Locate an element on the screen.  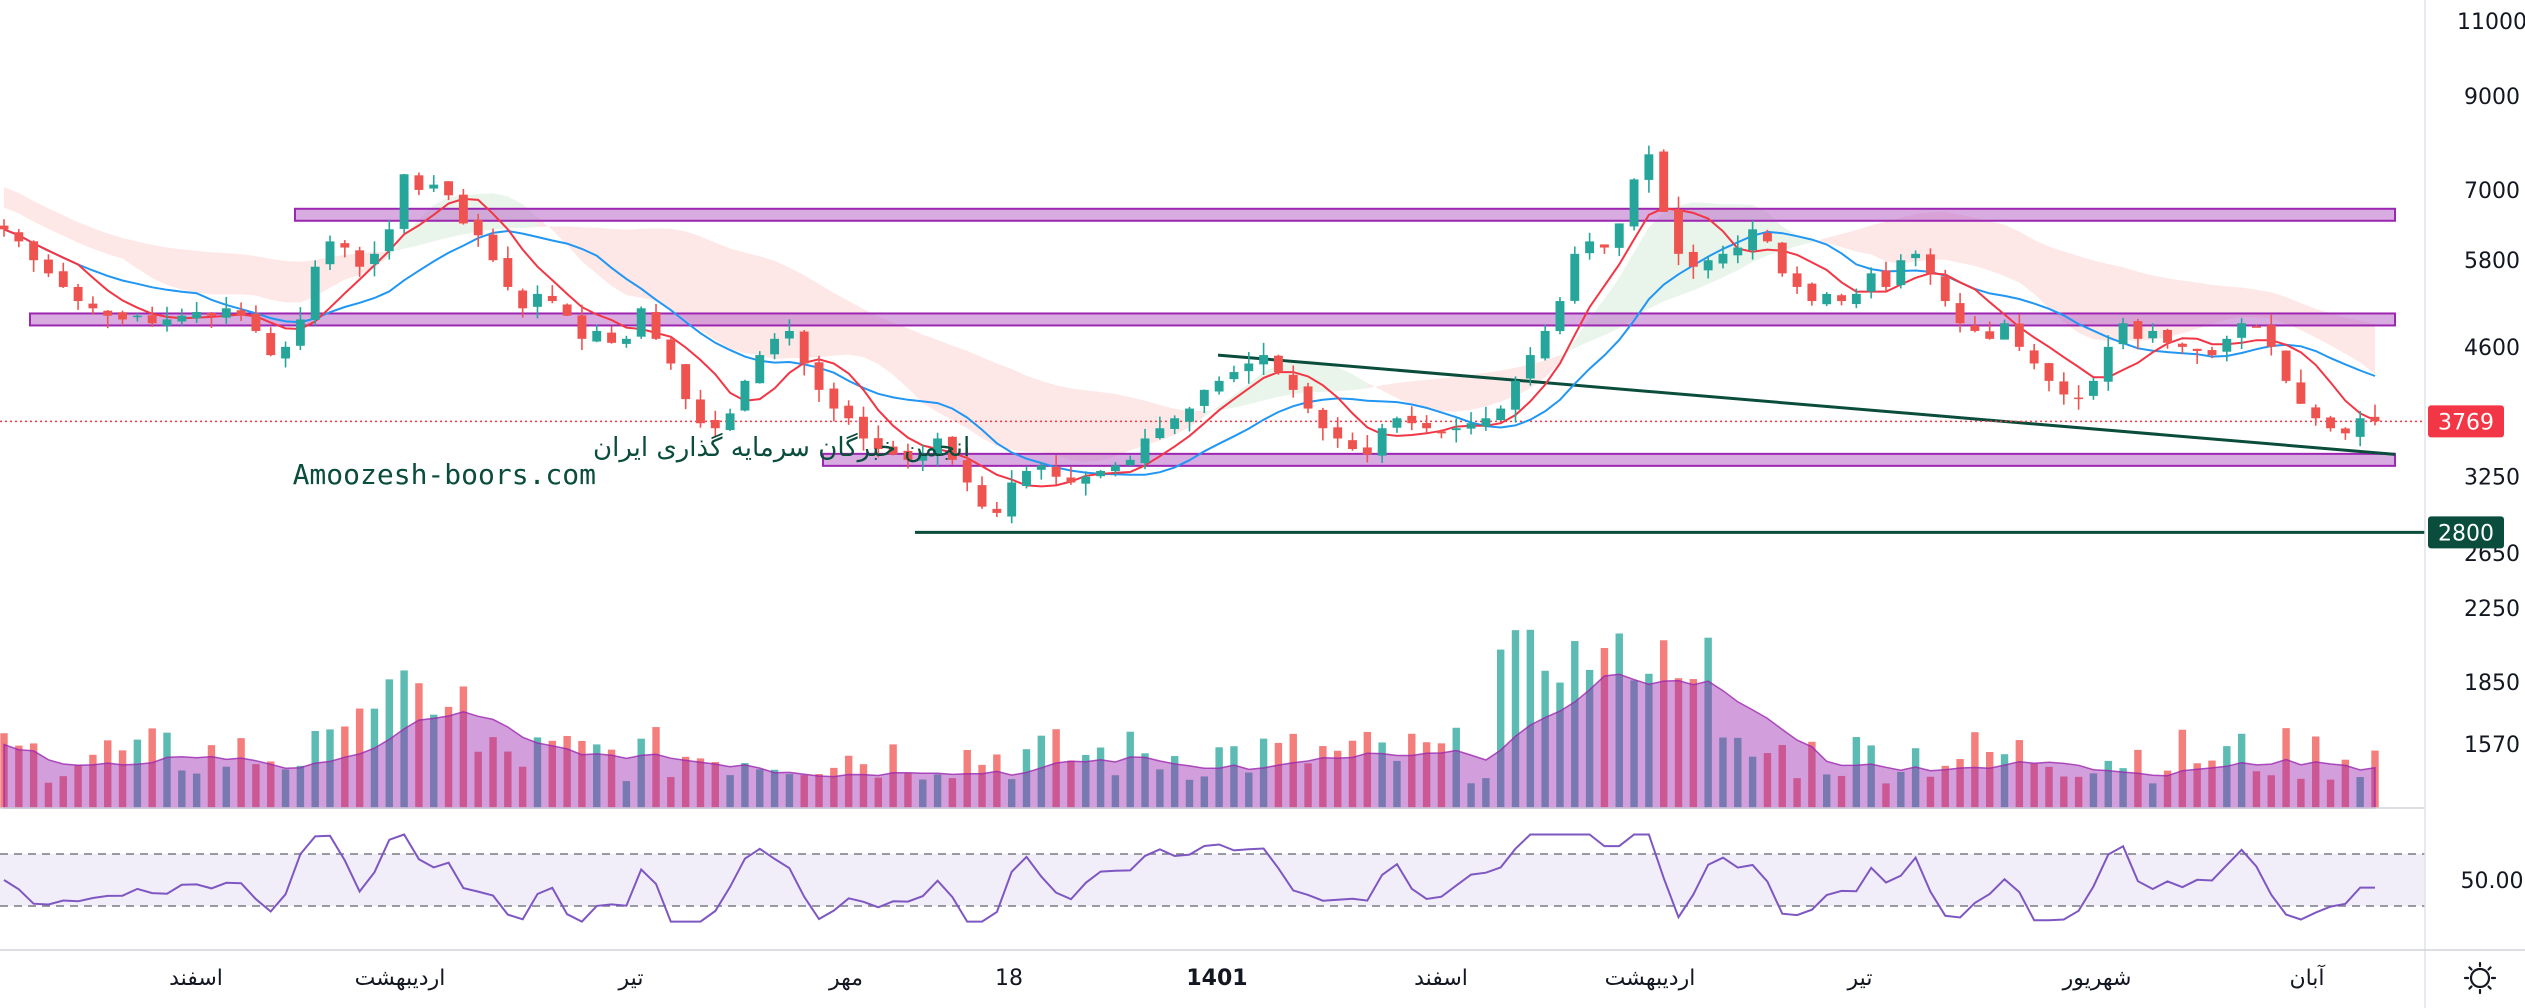
volume-tick-label: 2250 is located at coordinates (2492, 609).